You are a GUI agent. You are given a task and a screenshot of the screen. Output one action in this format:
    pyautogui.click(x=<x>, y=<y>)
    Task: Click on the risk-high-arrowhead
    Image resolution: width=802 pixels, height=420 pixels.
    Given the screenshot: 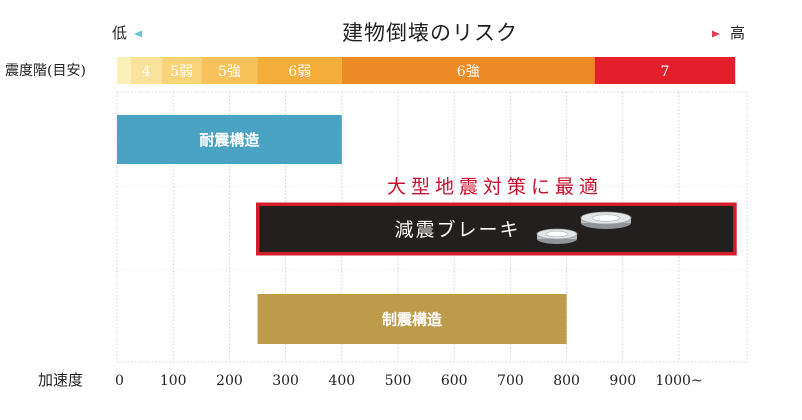 What is the action you would take?
    pyautogui.click(x=716, y=34)
    